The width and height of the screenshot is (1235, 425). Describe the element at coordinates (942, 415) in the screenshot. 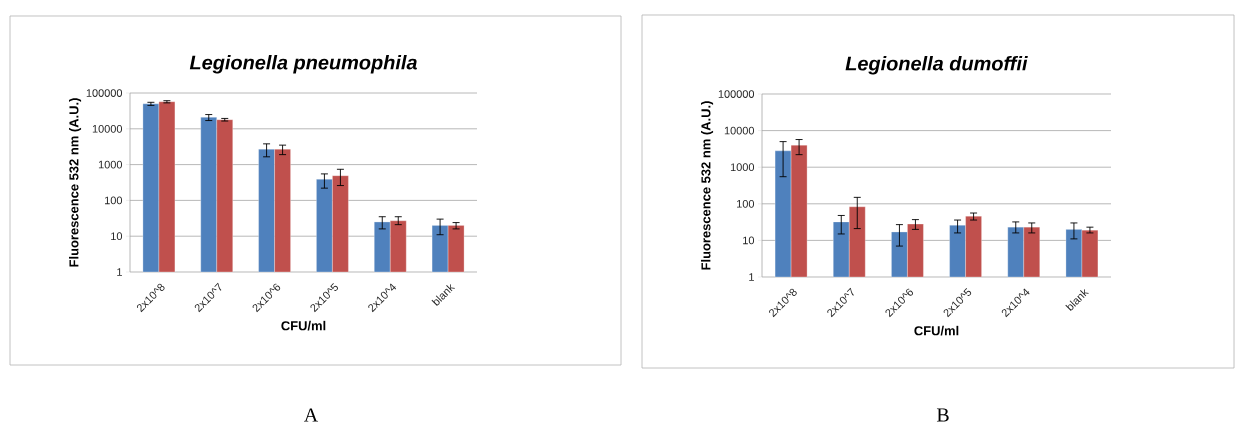

I see `text: B` at that location.